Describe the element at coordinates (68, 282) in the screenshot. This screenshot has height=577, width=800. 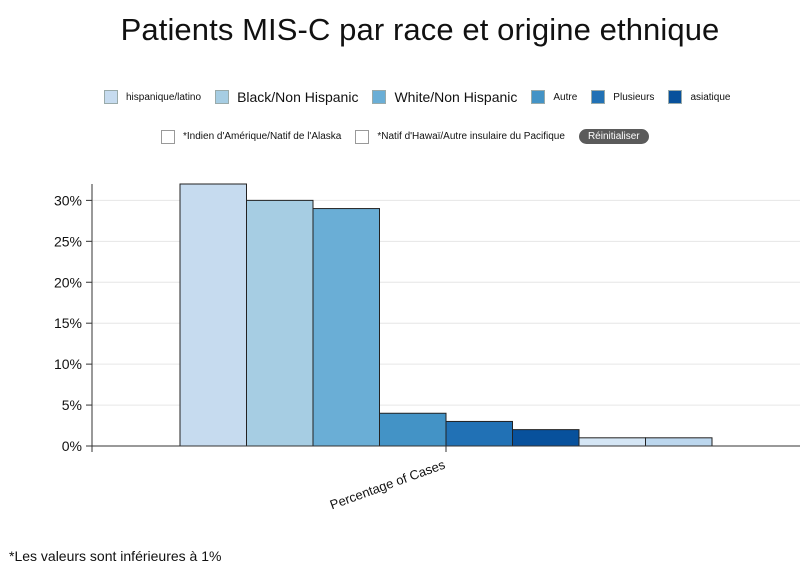
I see `y-tick-label: 20%` at that location.